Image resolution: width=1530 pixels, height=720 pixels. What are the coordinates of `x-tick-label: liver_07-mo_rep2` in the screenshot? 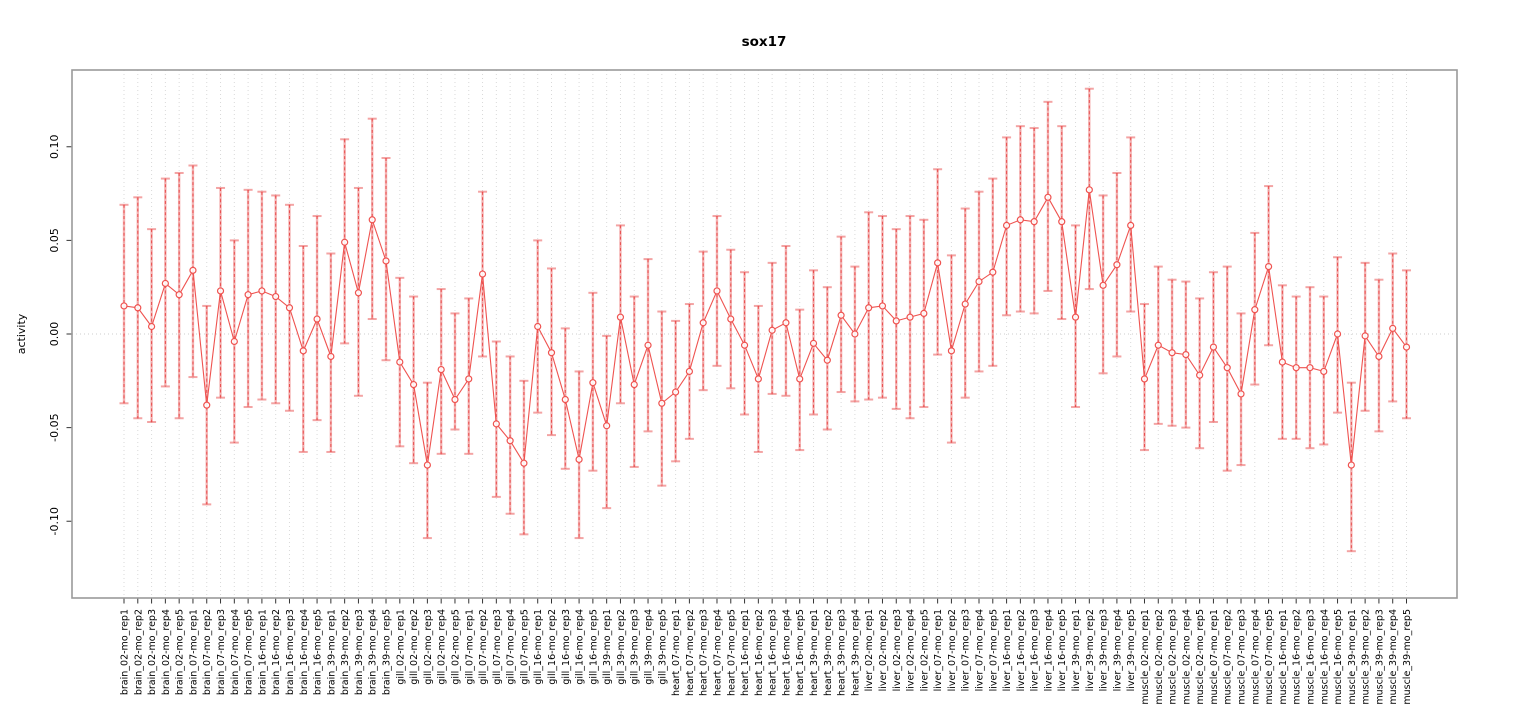 It's located at (952, 650).